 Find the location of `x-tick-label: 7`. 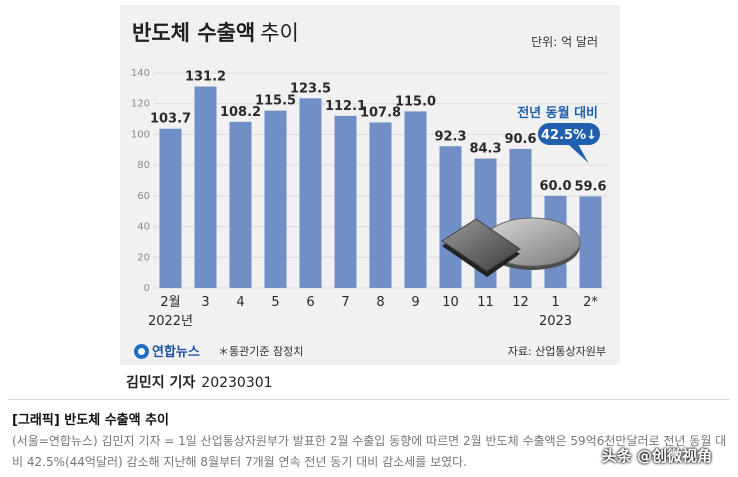

x-tick-label: 7 is located at coordinates (345, 302).